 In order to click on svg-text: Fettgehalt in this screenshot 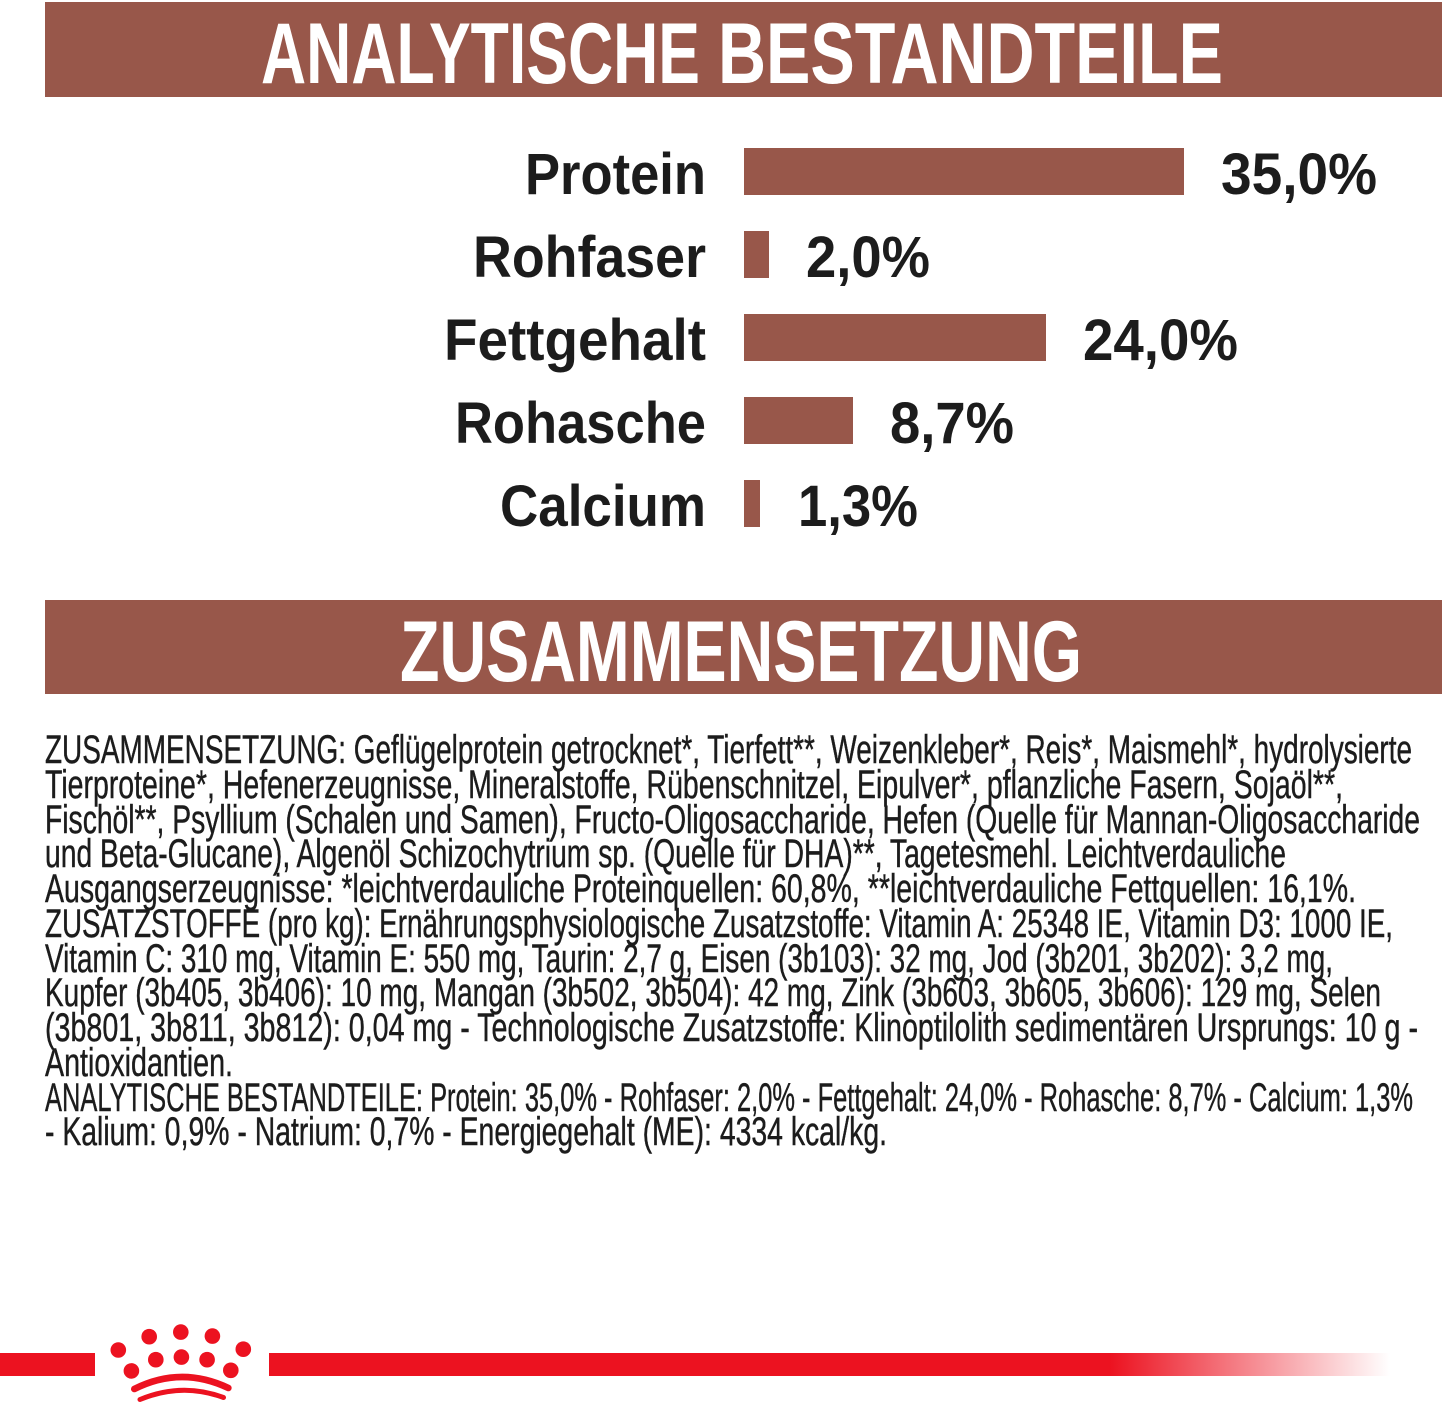, I will do `click(575, 340)`.